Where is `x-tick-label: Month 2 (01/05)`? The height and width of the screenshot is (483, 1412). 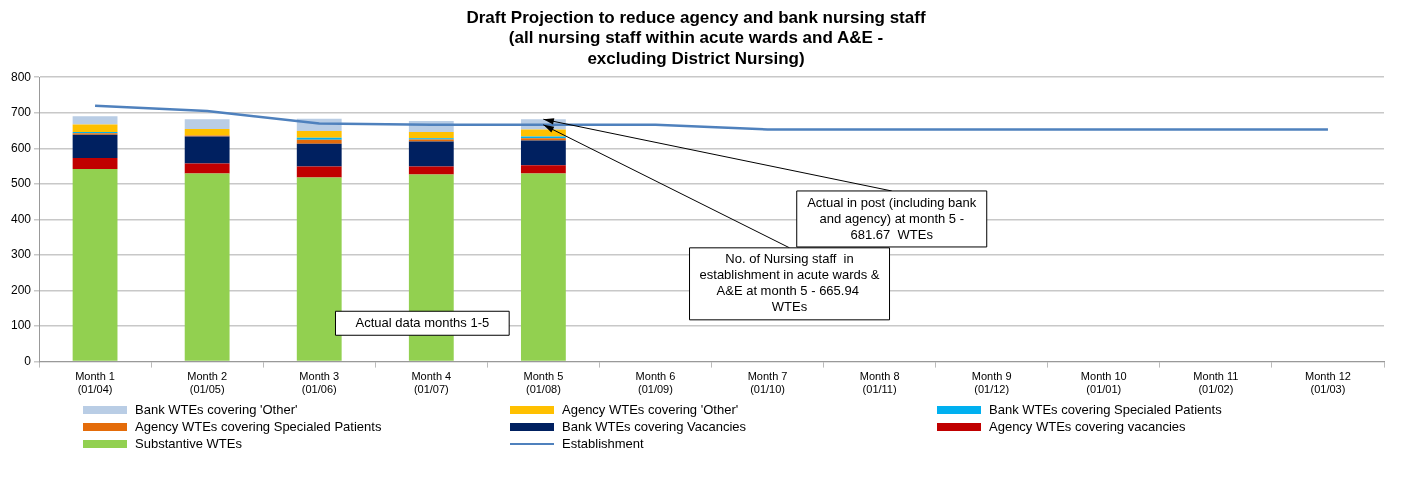
x-tick-label: Month 2 (01/05) is located at coordinates (207, 383).